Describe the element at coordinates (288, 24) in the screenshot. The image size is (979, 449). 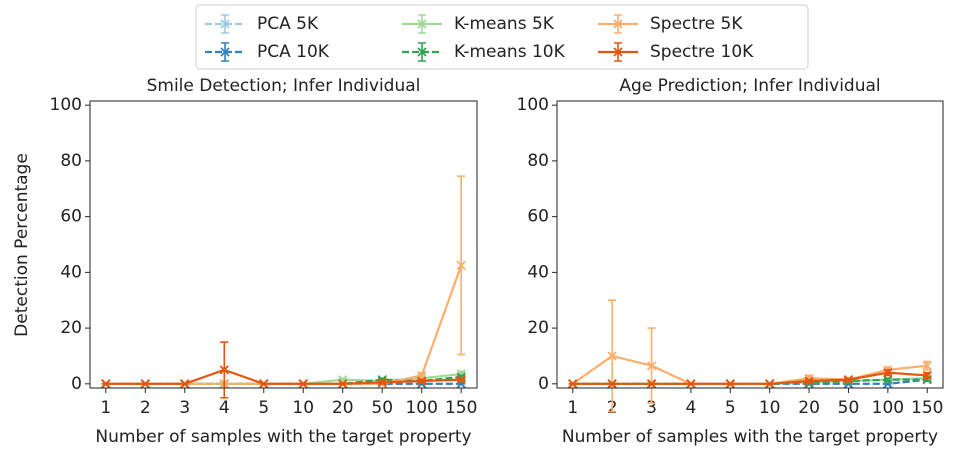
I see `legend-label: PCA 5K` at that location.